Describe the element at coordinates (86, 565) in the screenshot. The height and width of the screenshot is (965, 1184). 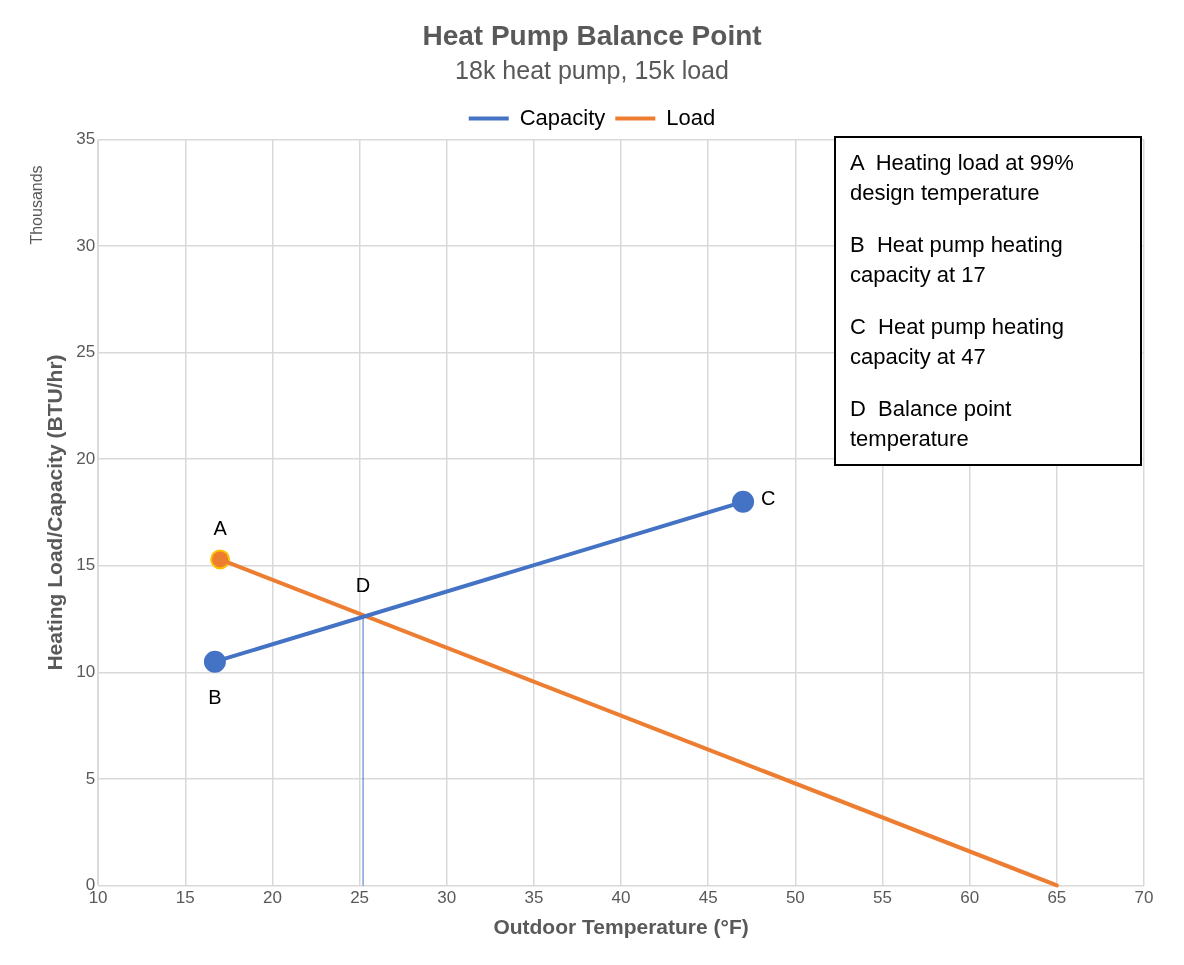
I see `y-tick-label: 15` at that location.